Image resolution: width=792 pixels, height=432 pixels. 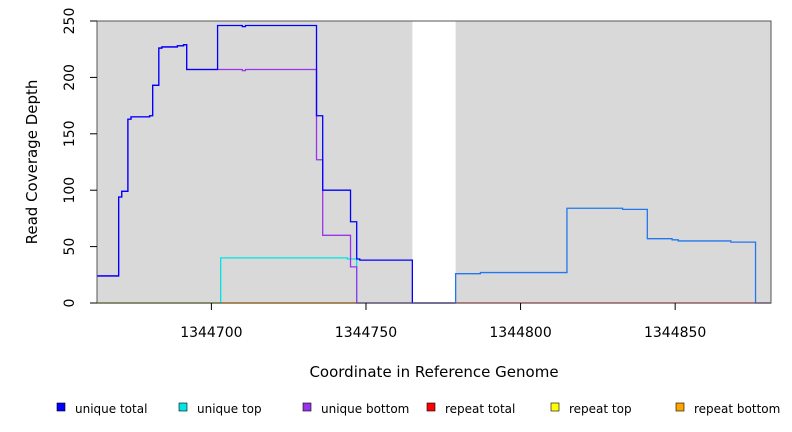 What do you see at coordinates (70, 247) in the screenshot?
I see `y-tick-label: 50` at bounding box center [70, 247].